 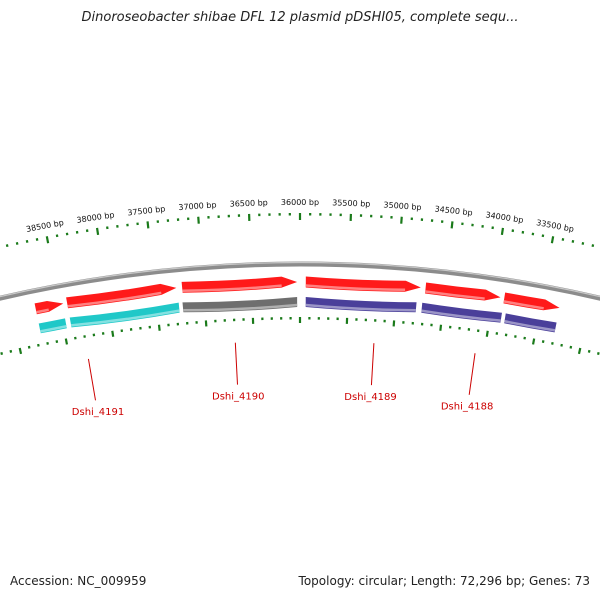 What do you see at coordinates (453, 210) in the screenshot?
I see `ruler-label: 34500 bp` at bounding box center [453, 210].